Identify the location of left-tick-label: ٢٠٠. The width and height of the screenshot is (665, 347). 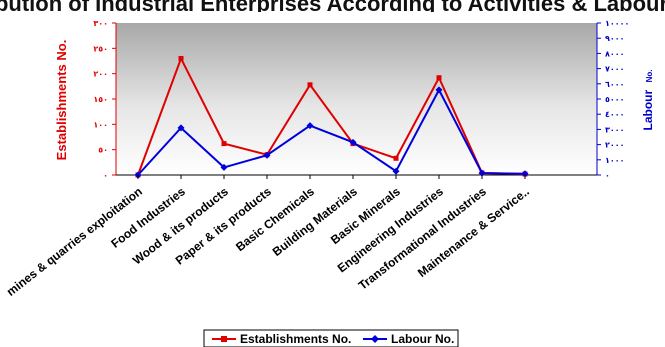
(100, 74).